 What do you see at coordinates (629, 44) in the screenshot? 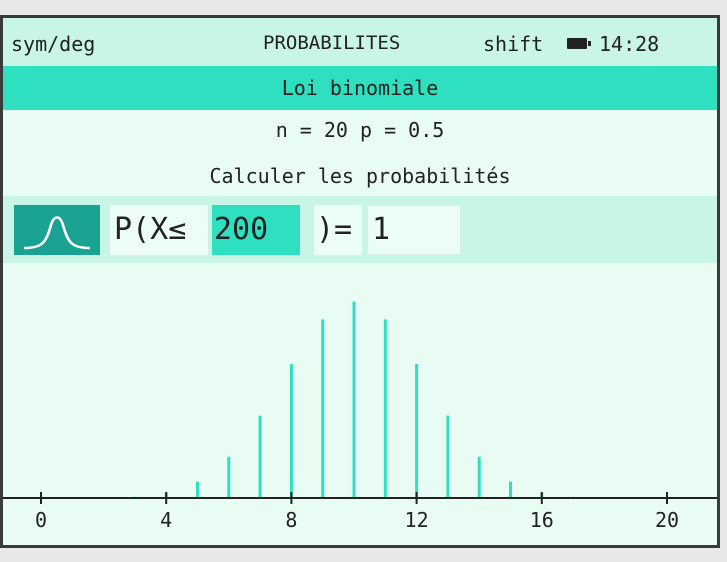
I see `clock: 14:28` at bounding box center [629, 44].